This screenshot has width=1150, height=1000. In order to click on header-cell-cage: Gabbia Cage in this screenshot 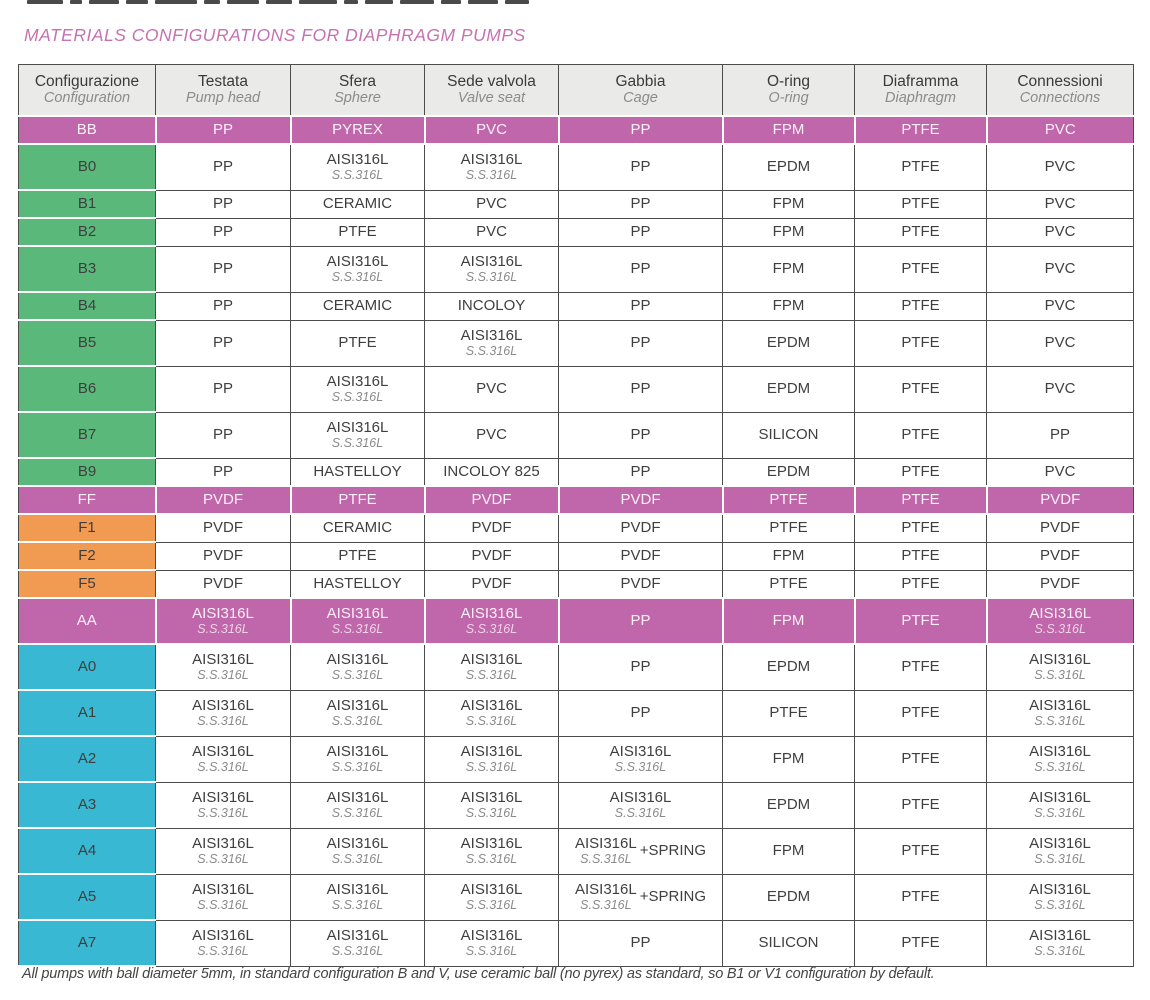, I will do `click(640, 90)`.